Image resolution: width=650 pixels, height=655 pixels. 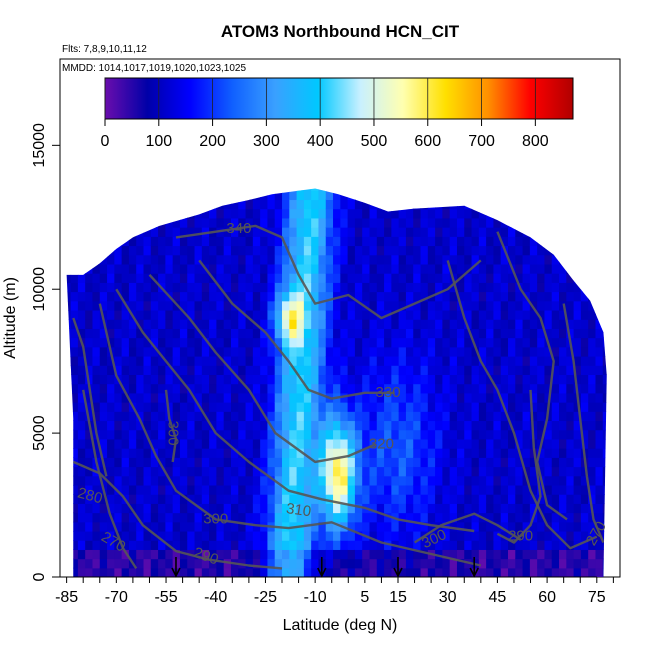 What do you see at coordinates (519, 466) in the screenshot?
I see `contour-line` at bounding box center [519, 466].